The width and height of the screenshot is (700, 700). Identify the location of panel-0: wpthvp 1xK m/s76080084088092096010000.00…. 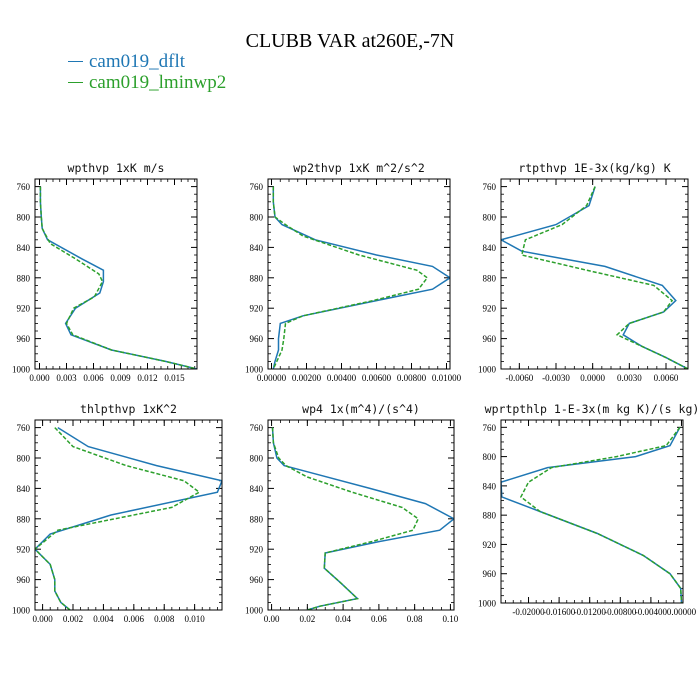
(105, 272).